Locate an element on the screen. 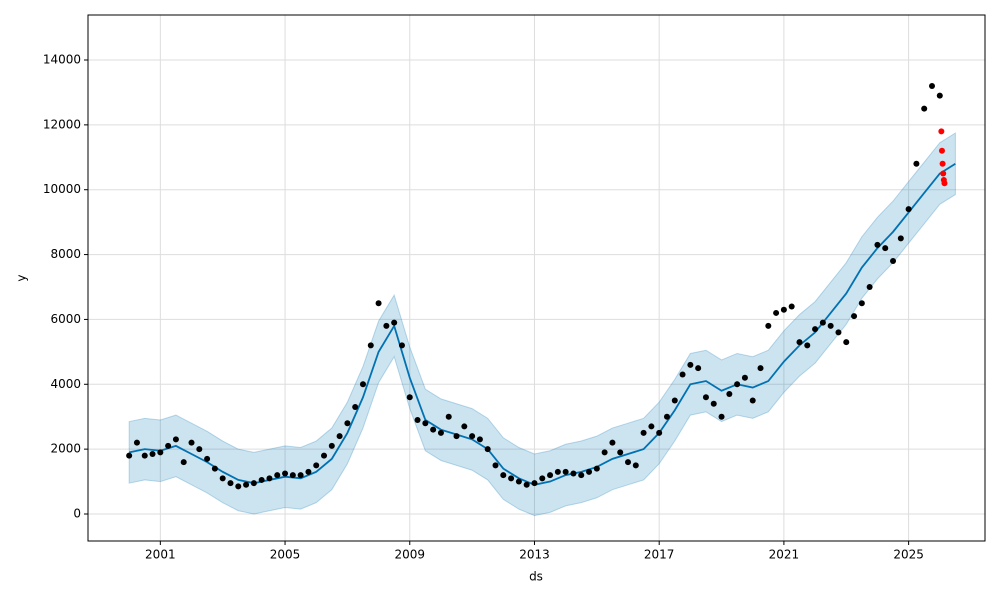 The height and width of the screenshot is (600, 1000). y-tick-label: 0 is located at coordinates (77, 513).